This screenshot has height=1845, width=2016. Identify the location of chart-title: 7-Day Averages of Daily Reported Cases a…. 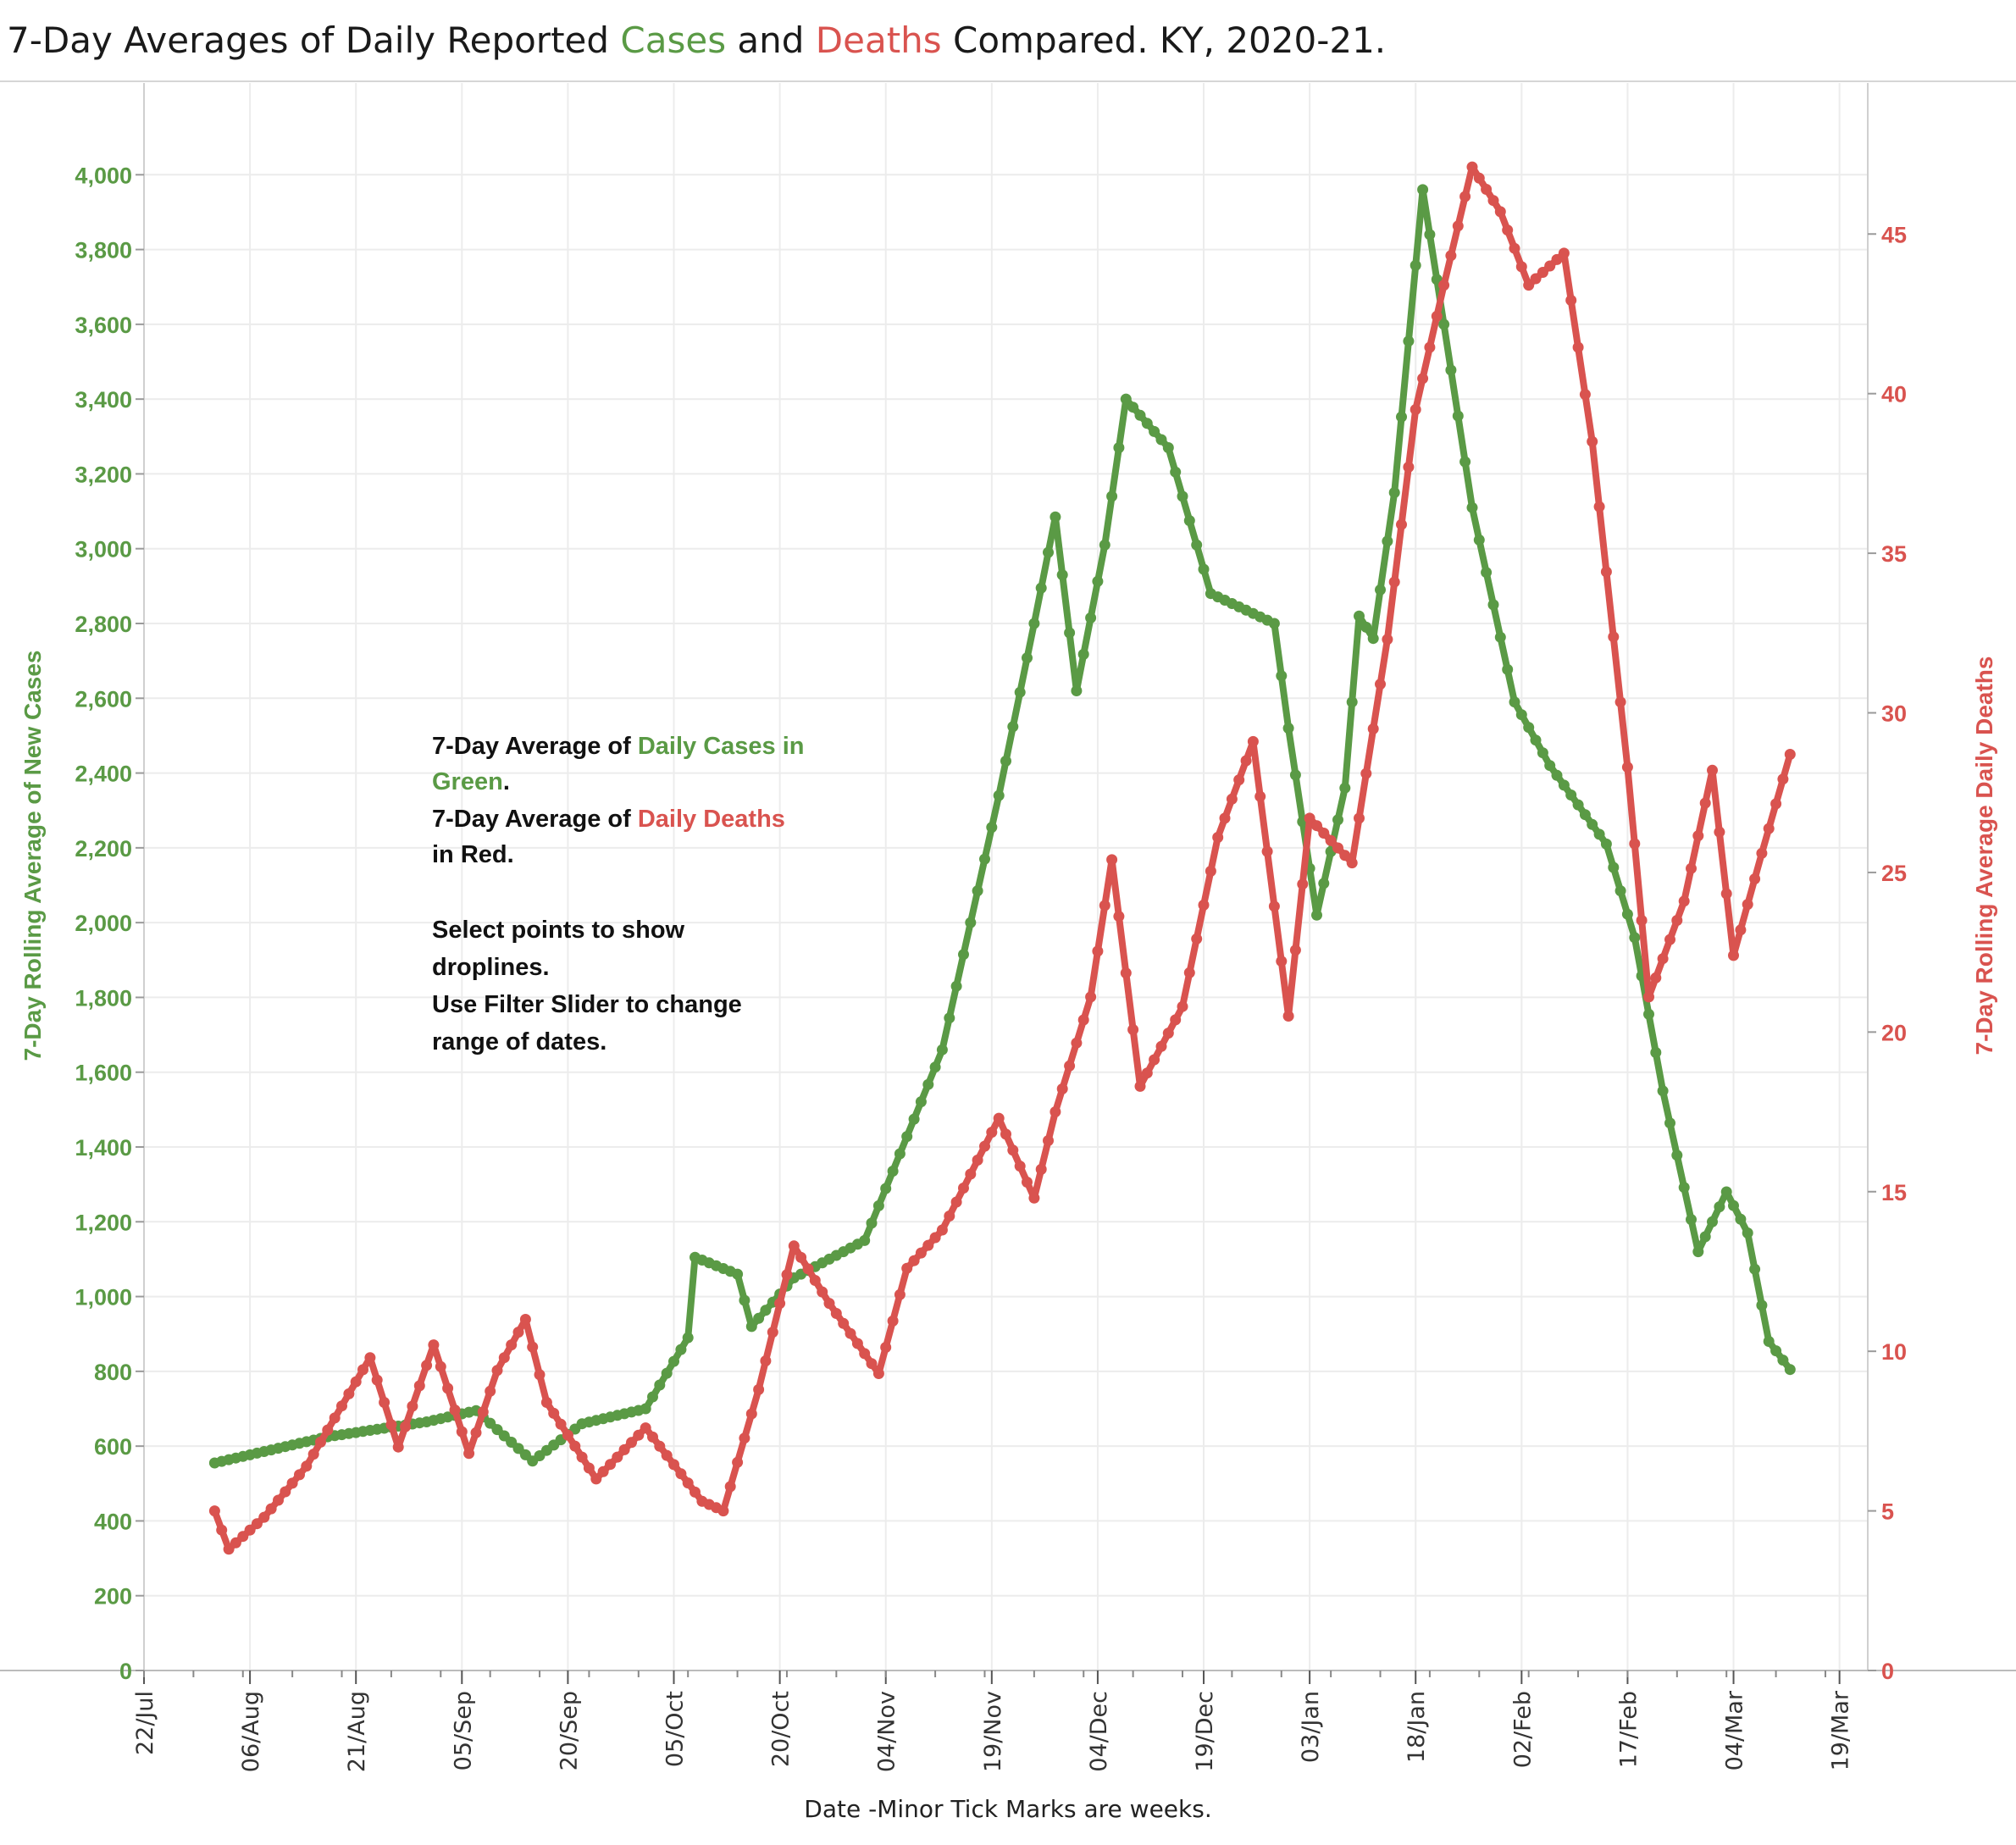
(696, 40).